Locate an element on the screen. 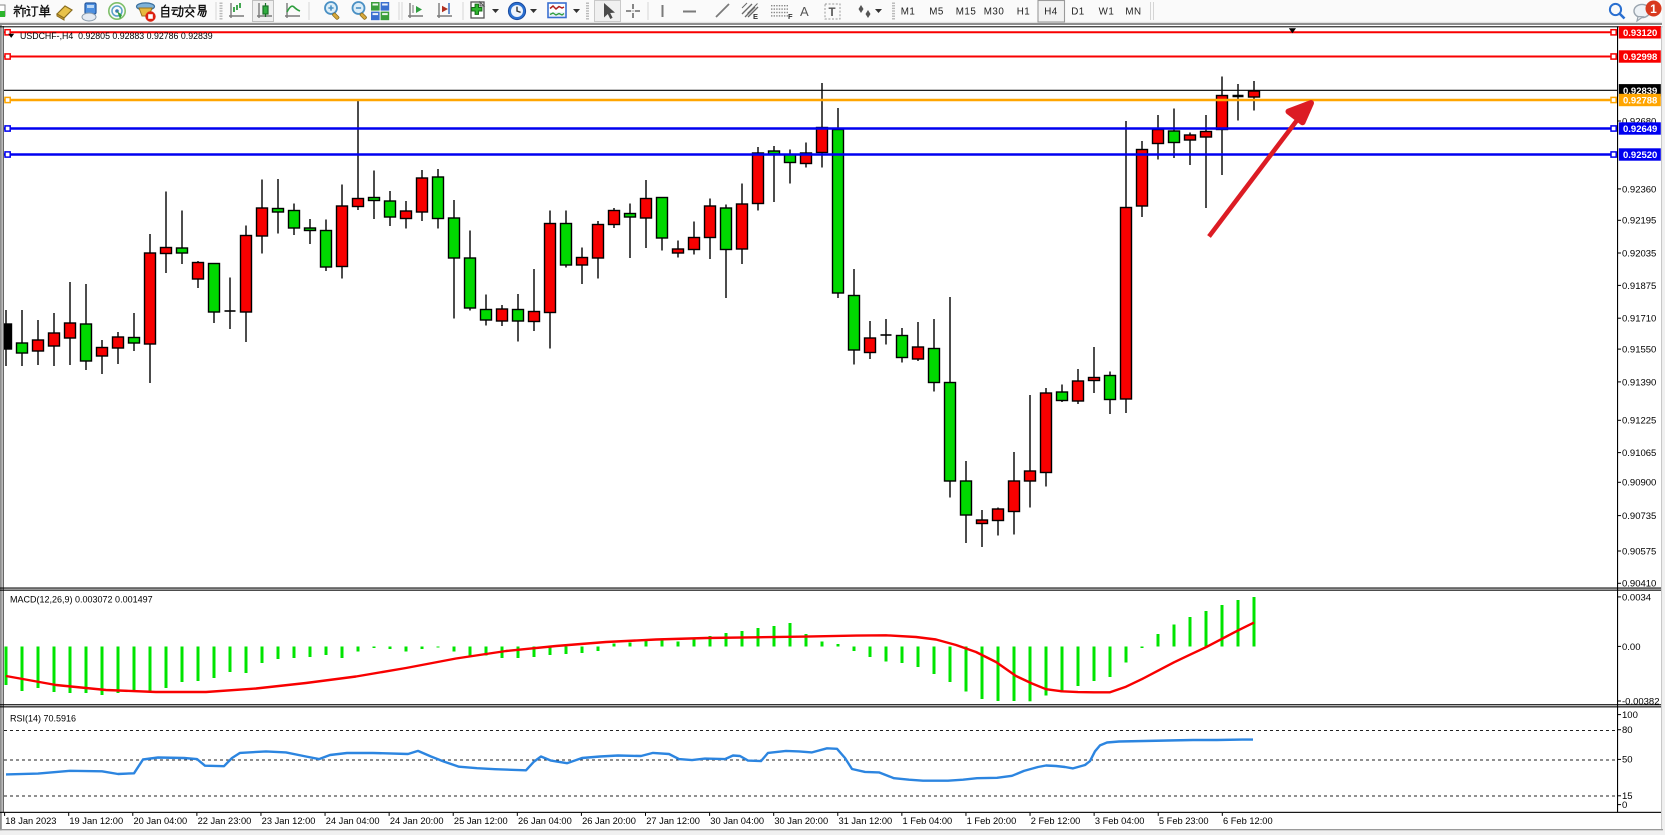 The height and width of the screenshot is (835, 1665). svg-text: 0.90410 is located at coordinates (1639, 584).